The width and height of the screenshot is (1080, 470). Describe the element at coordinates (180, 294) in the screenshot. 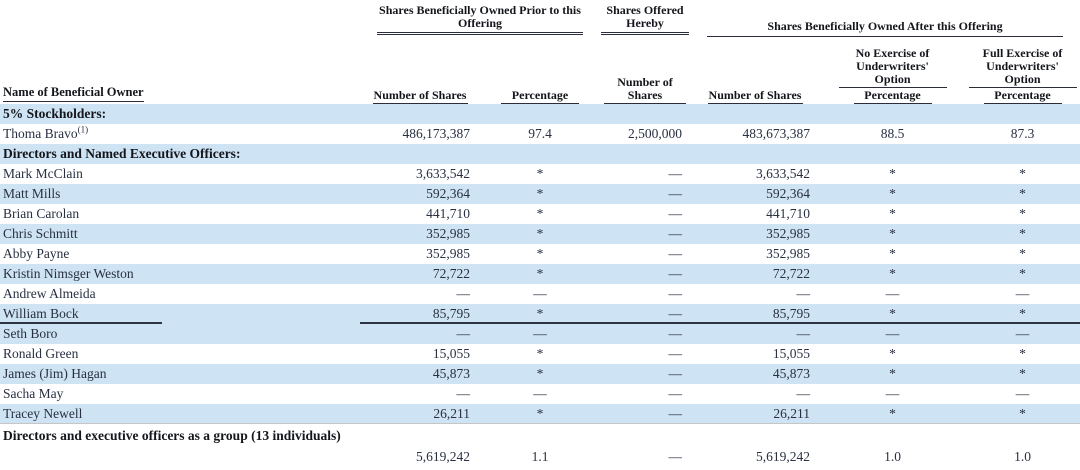

I see `owner-name-cell: Andrew Almeida` at that location.